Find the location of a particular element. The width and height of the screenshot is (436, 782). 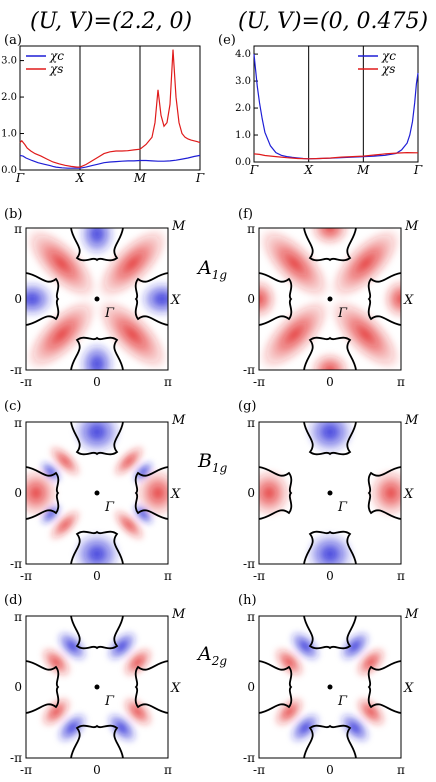

x-tick-label: X is located at coordinates (80, 178).